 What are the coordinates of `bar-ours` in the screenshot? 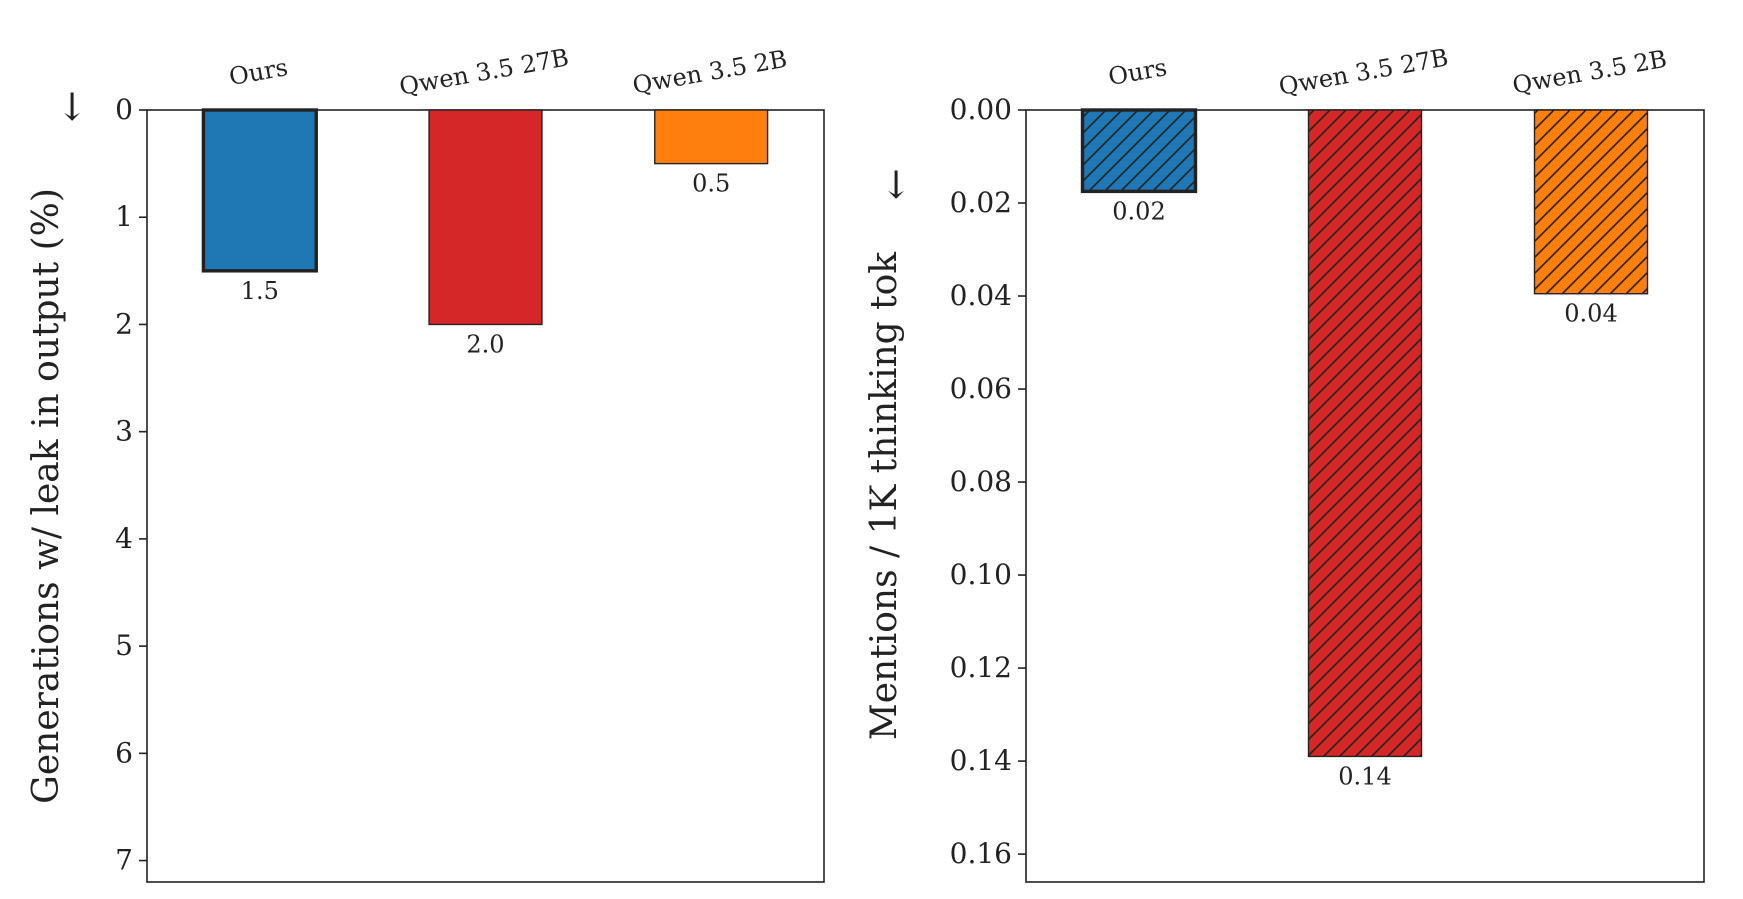 It's located at (259, 190).